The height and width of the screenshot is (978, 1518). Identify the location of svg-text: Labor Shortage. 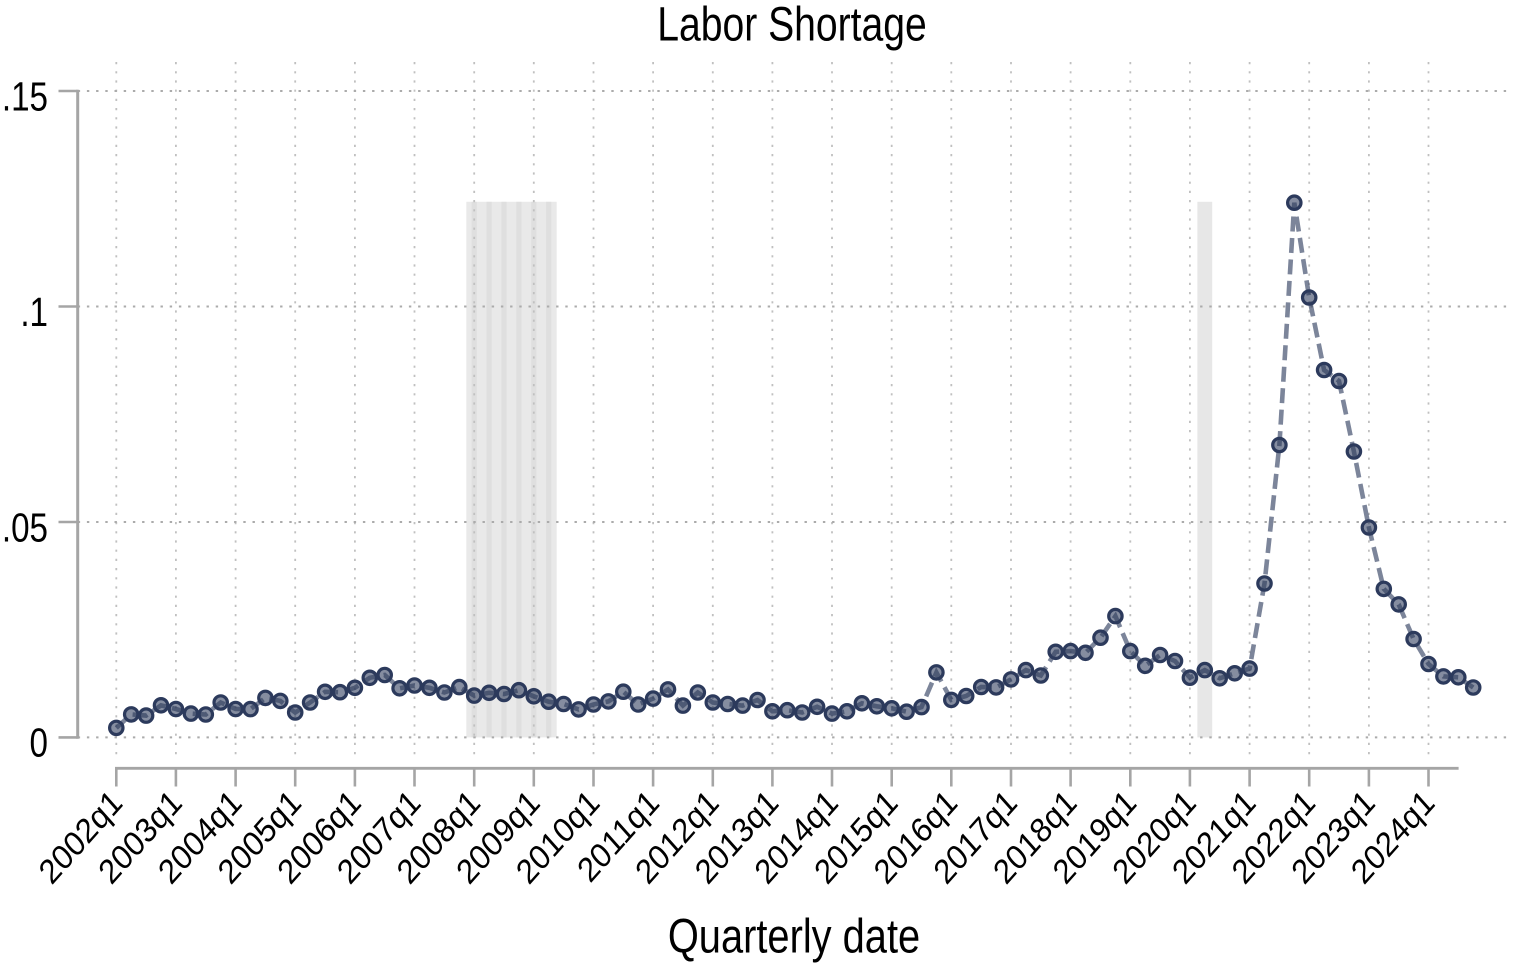
(792, 26).